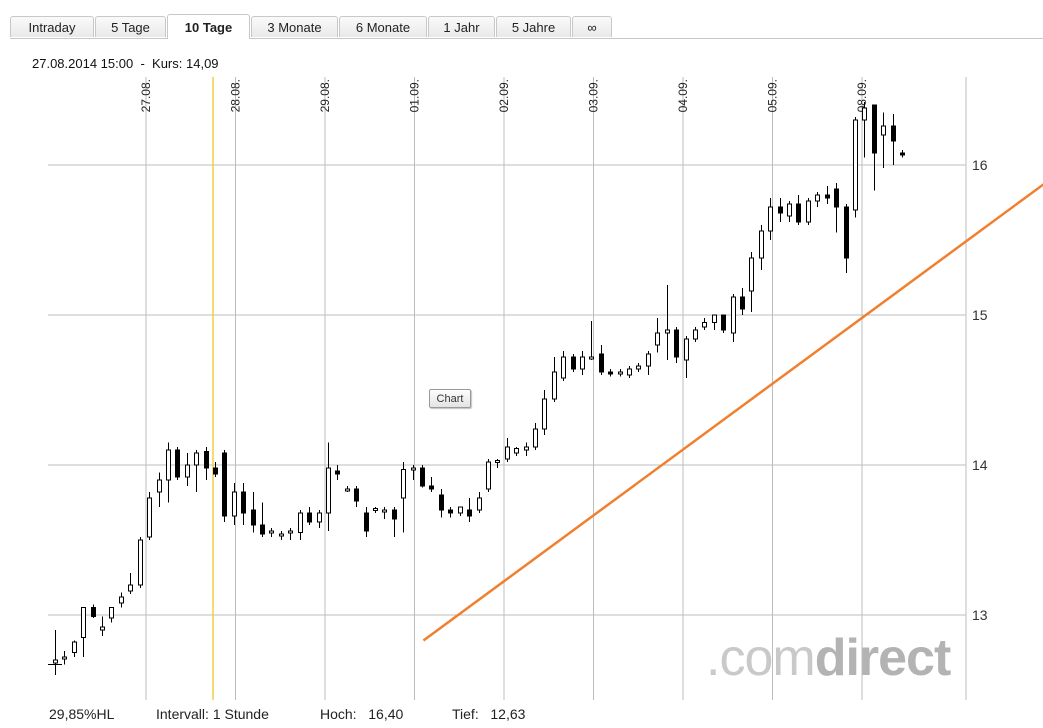 This screenshot has height=728, width=1043. Describe the element at coordinates (212, 714) in the screenshot. I see `footer-intervall: Intervall: 1 Stunde` at that location.